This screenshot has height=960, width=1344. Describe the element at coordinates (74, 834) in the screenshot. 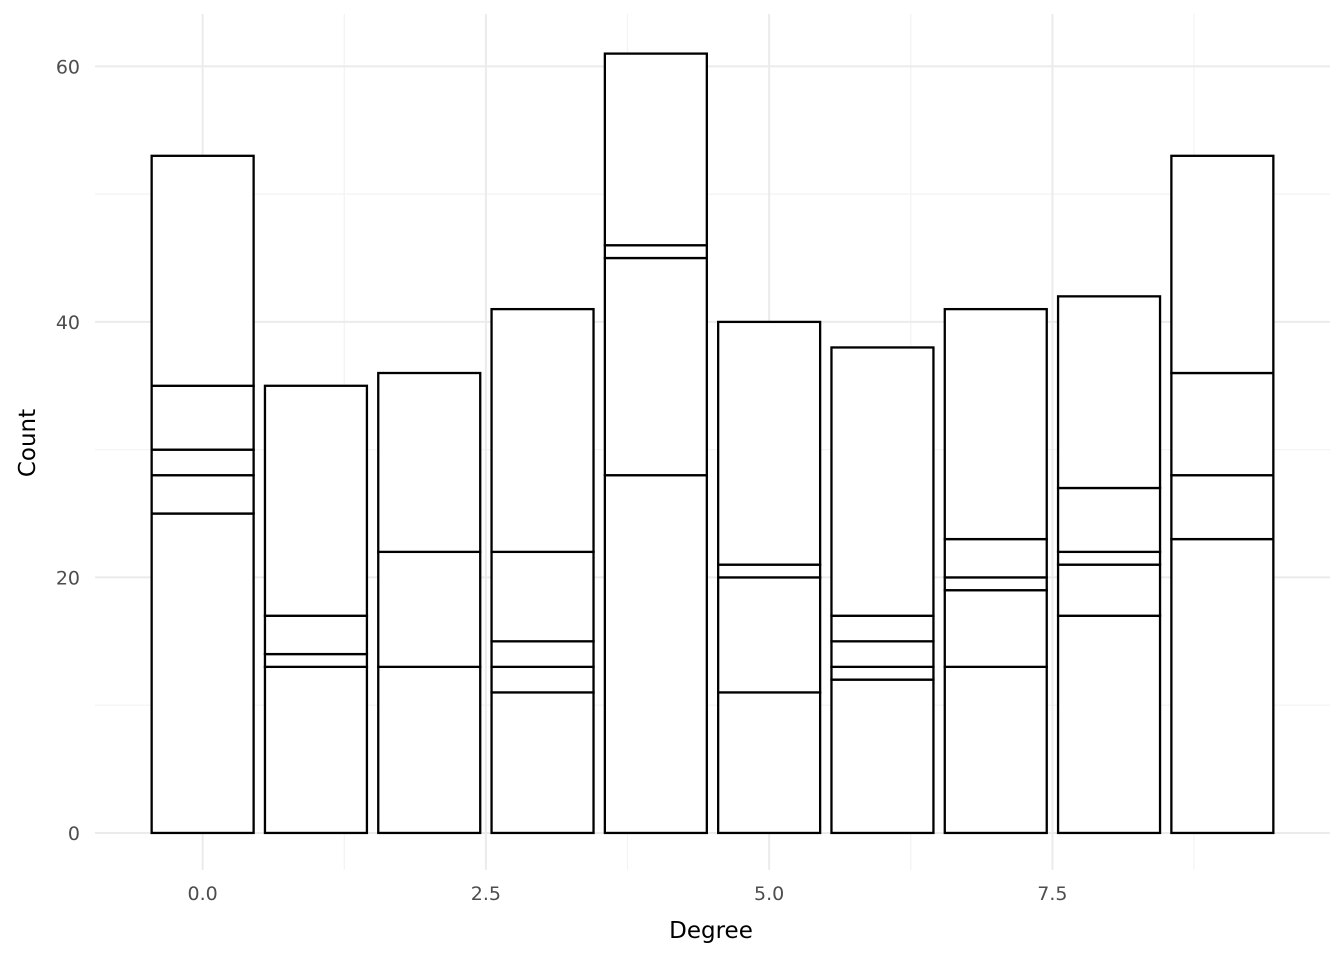

I see `y-tick-label: 0` at that location.